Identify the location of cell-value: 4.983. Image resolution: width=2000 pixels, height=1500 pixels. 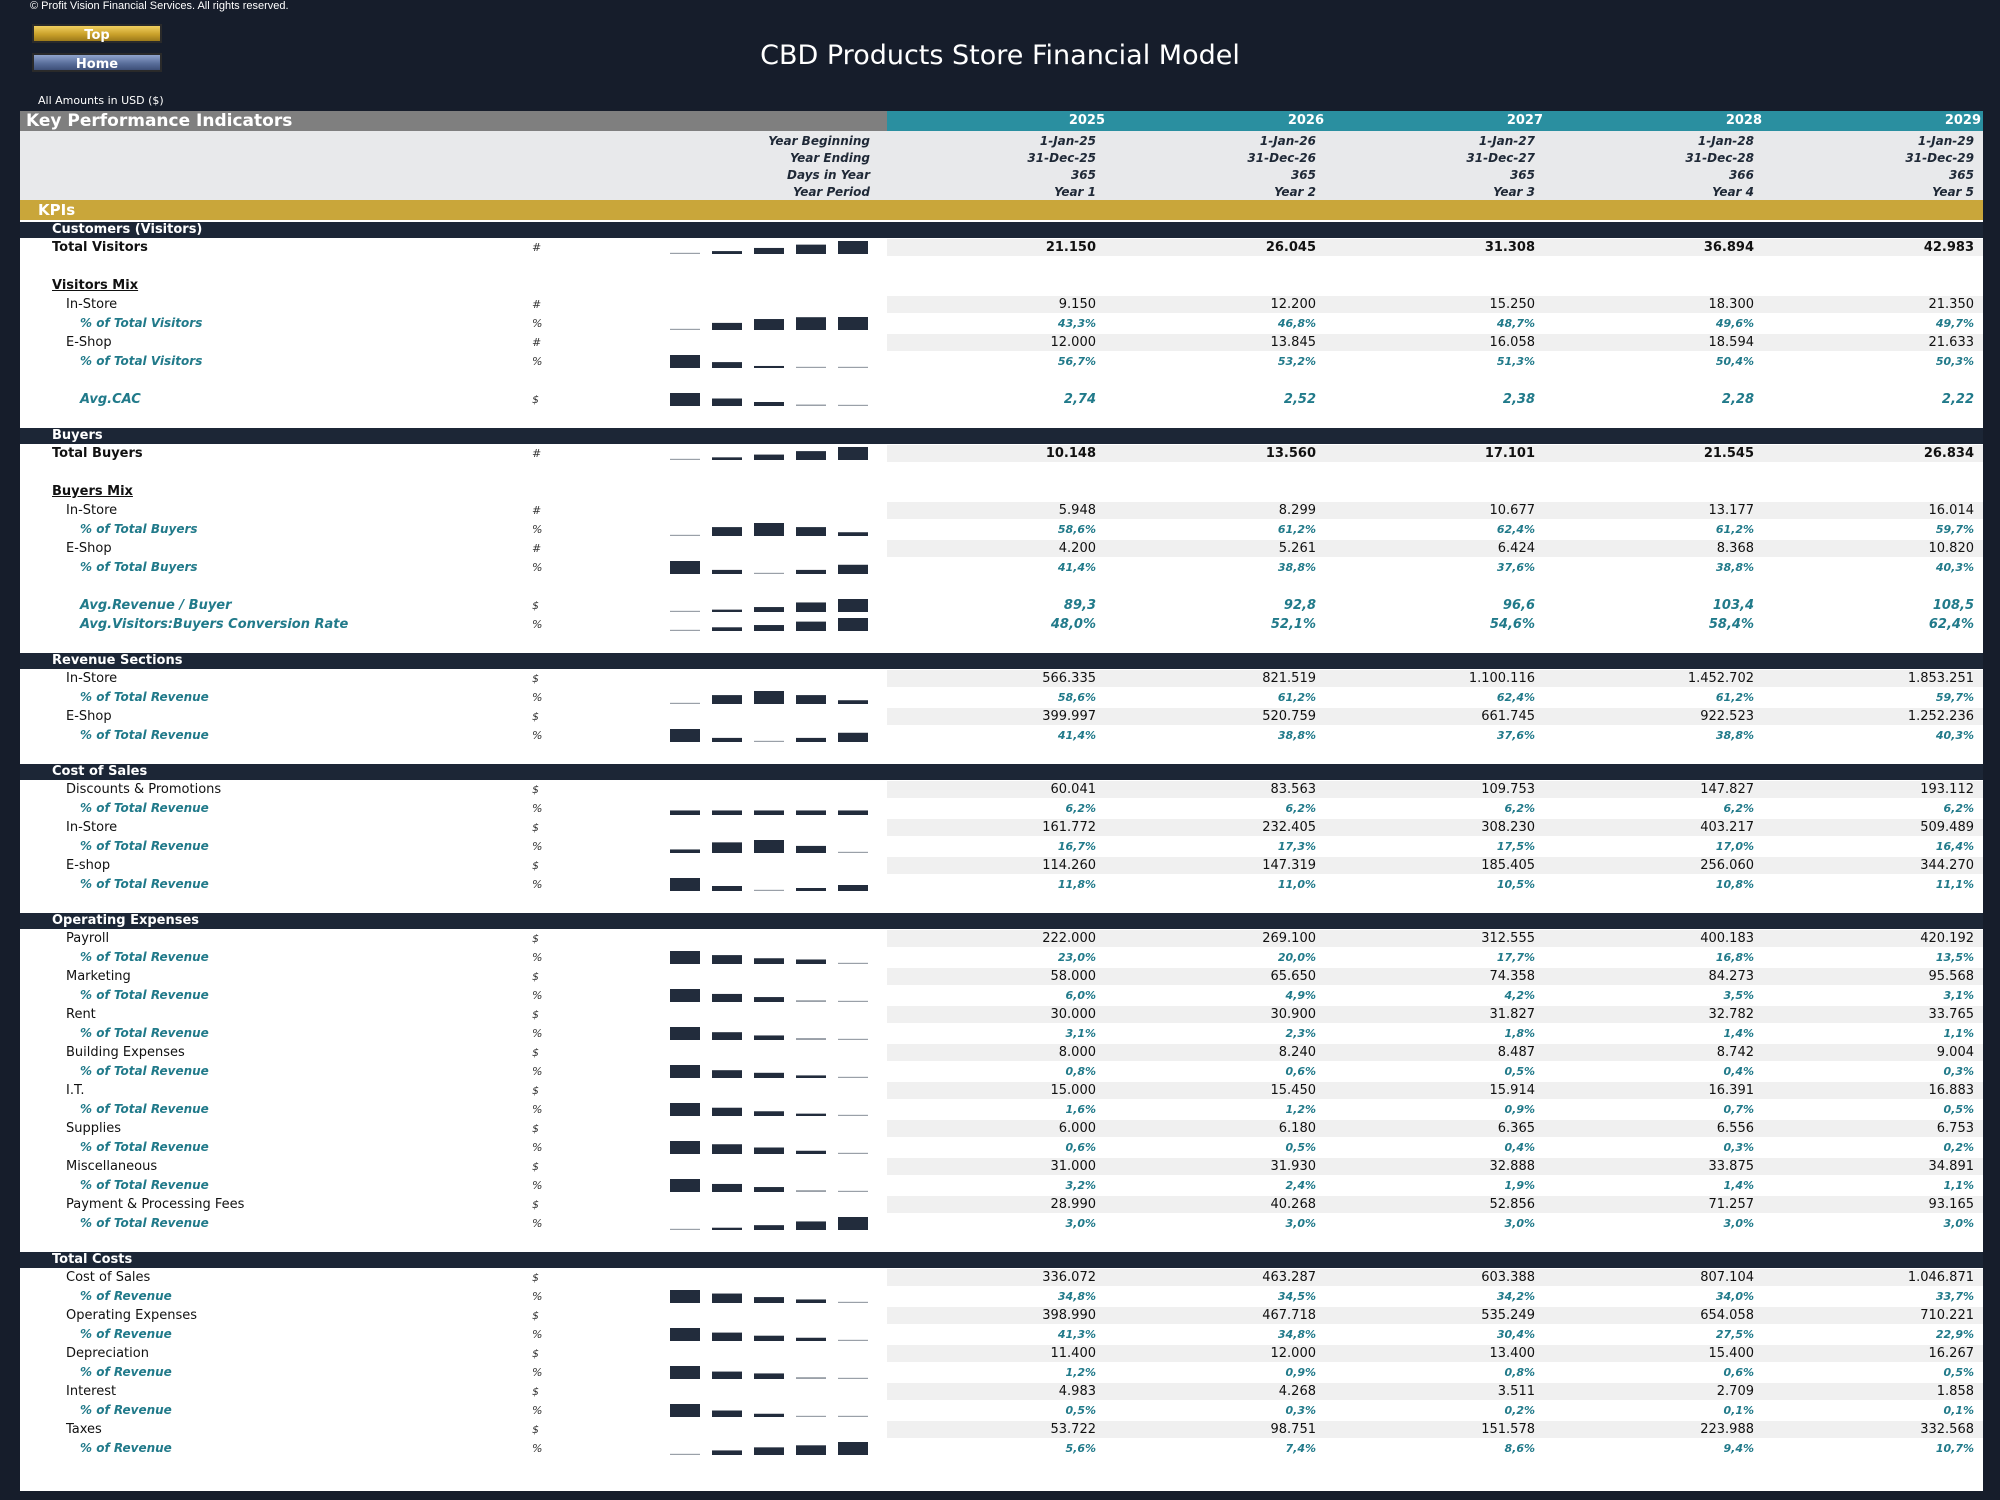
(1077, 1391).